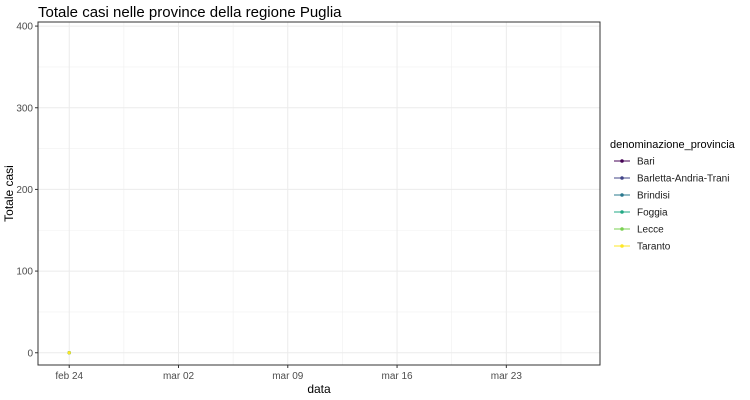 Image resolution: width=750 pixels, height=400 pixels. Describe the element at coordinates (24, 190) in the screenshot. I see `y-tick-label: 200` at that location.